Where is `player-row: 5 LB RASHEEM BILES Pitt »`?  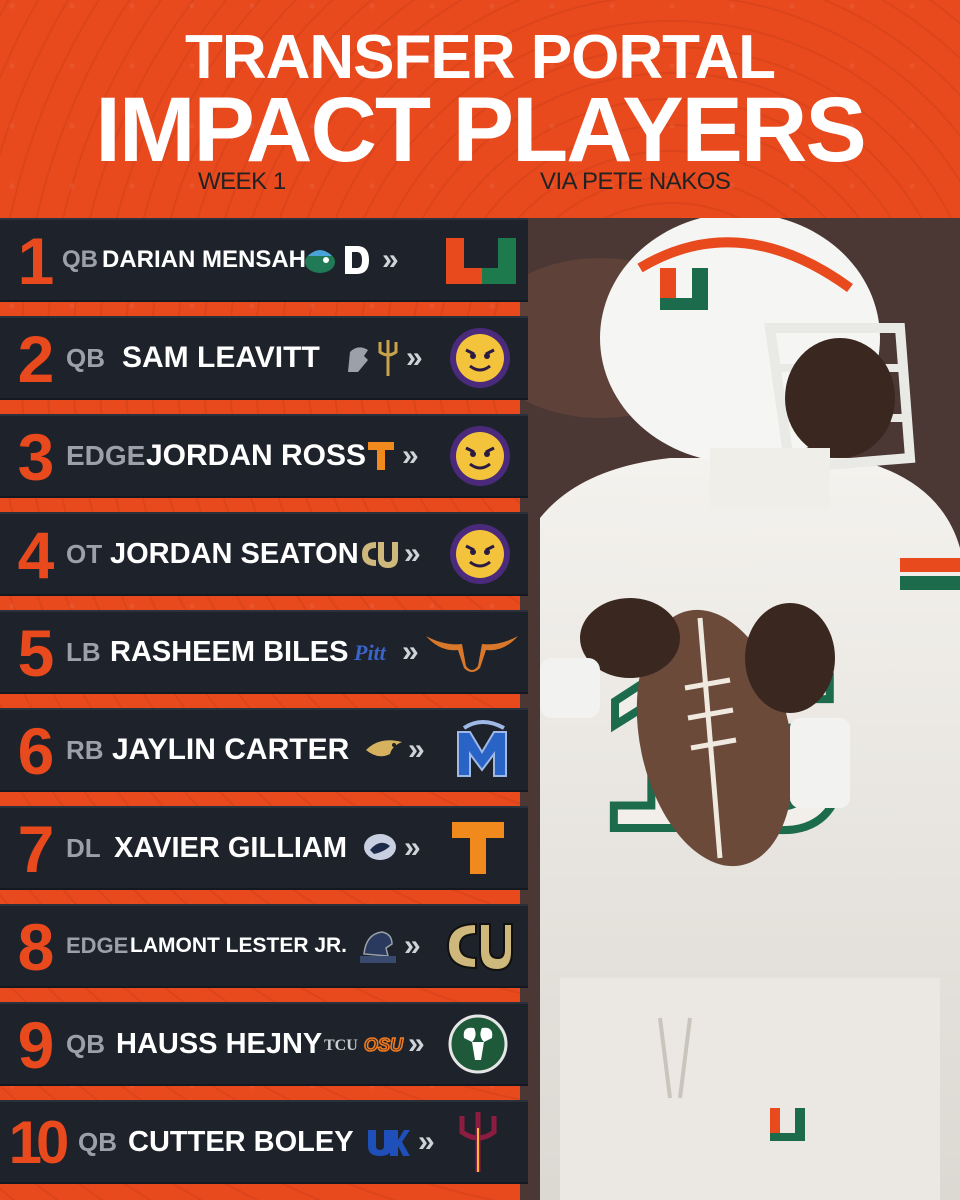 player-row: 5 LB RASHEEM BILES Pitt » is located at coordinates (264, 652).